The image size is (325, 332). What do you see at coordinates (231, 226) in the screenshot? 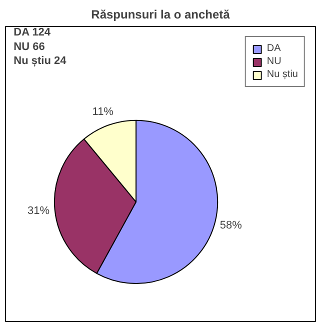
I see `data-label: 58%` at bounding box center [231, 226].